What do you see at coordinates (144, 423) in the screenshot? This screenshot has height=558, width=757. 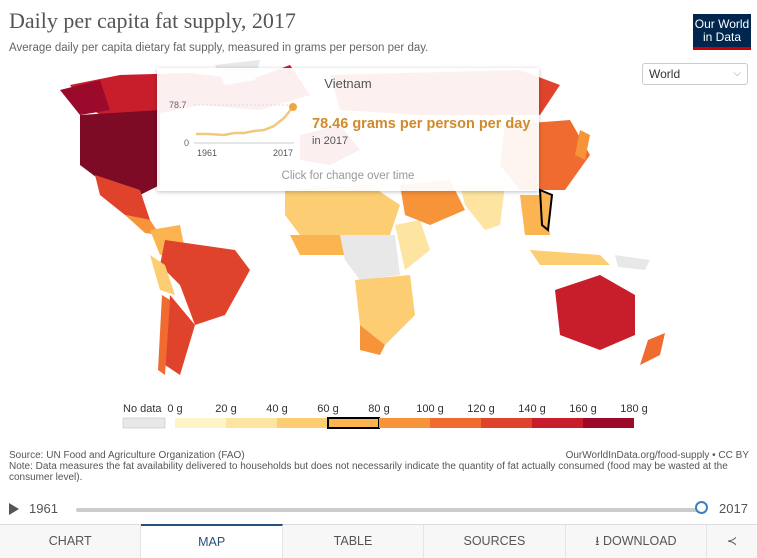 I see `legend-no-data-swatch` at bounding box center [144, 423].